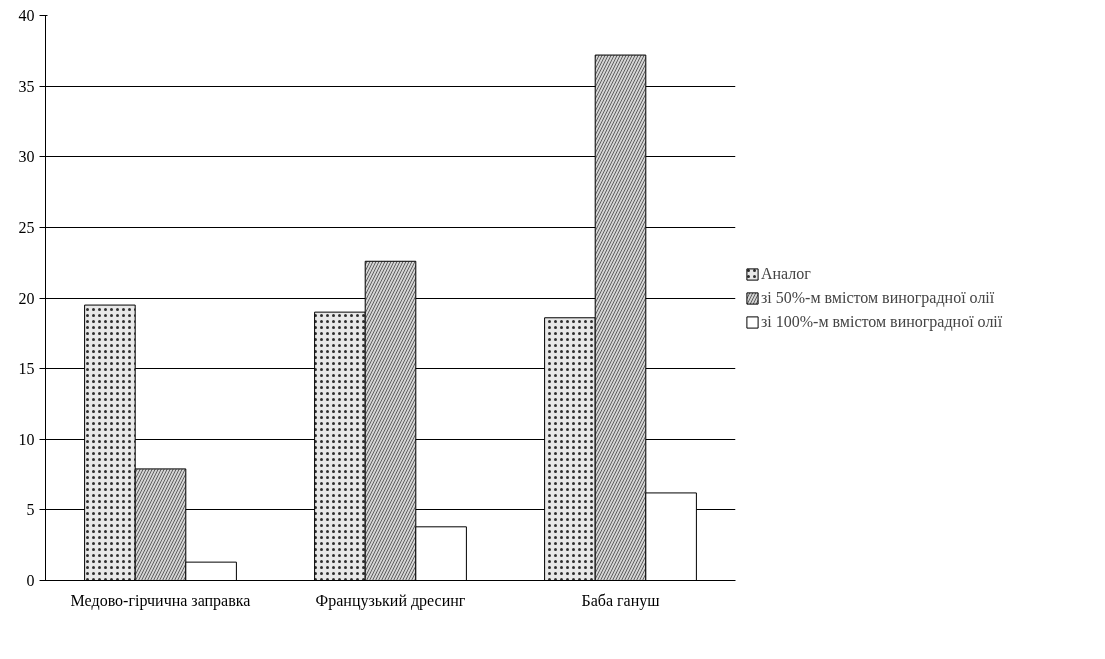 Image resolution: width=1105 pixels, height=659 pixels. What do you see at coordinates (30, 580) in the screenshot?
I see `y-tick-label: 0` at bounding box center [30, 580].